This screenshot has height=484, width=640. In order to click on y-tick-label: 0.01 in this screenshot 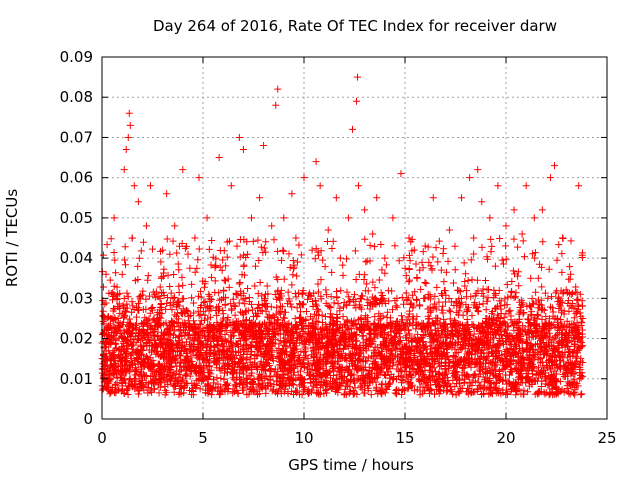, I will do `click(76, 379)`.